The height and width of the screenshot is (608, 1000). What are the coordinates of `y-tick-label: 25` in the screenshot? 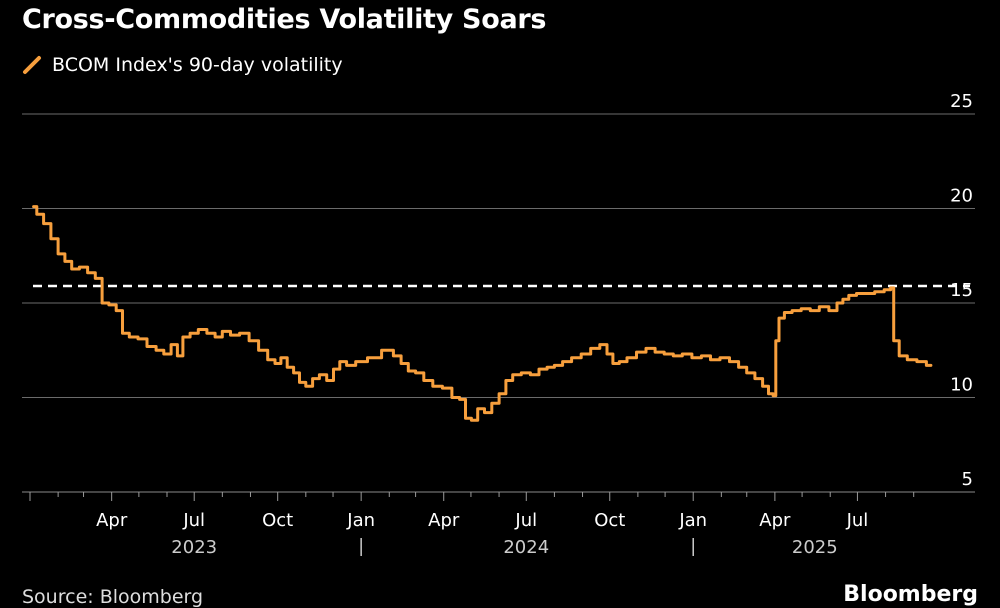 It's located at (961, 101).